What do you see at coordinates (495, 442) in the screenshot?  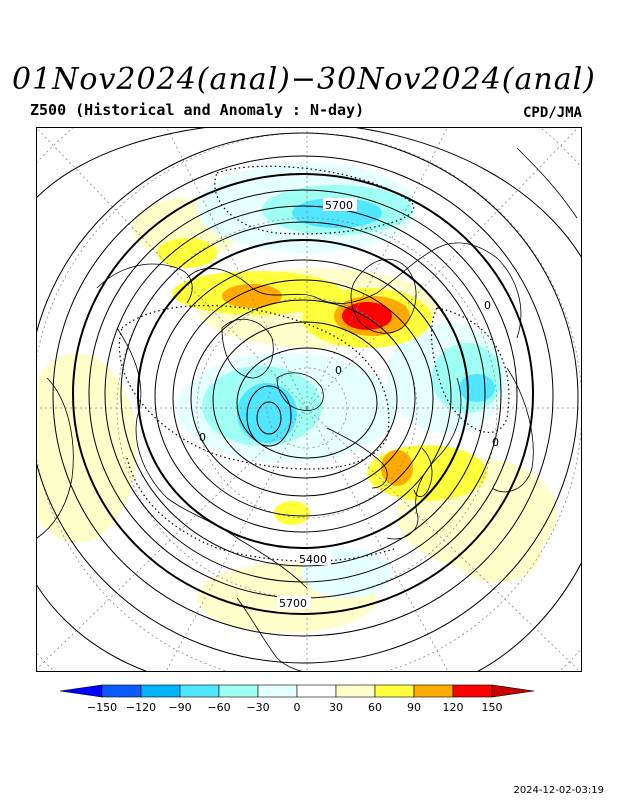 I see `contour-label-0-southeast: 0` at bounding box center [495, 442].